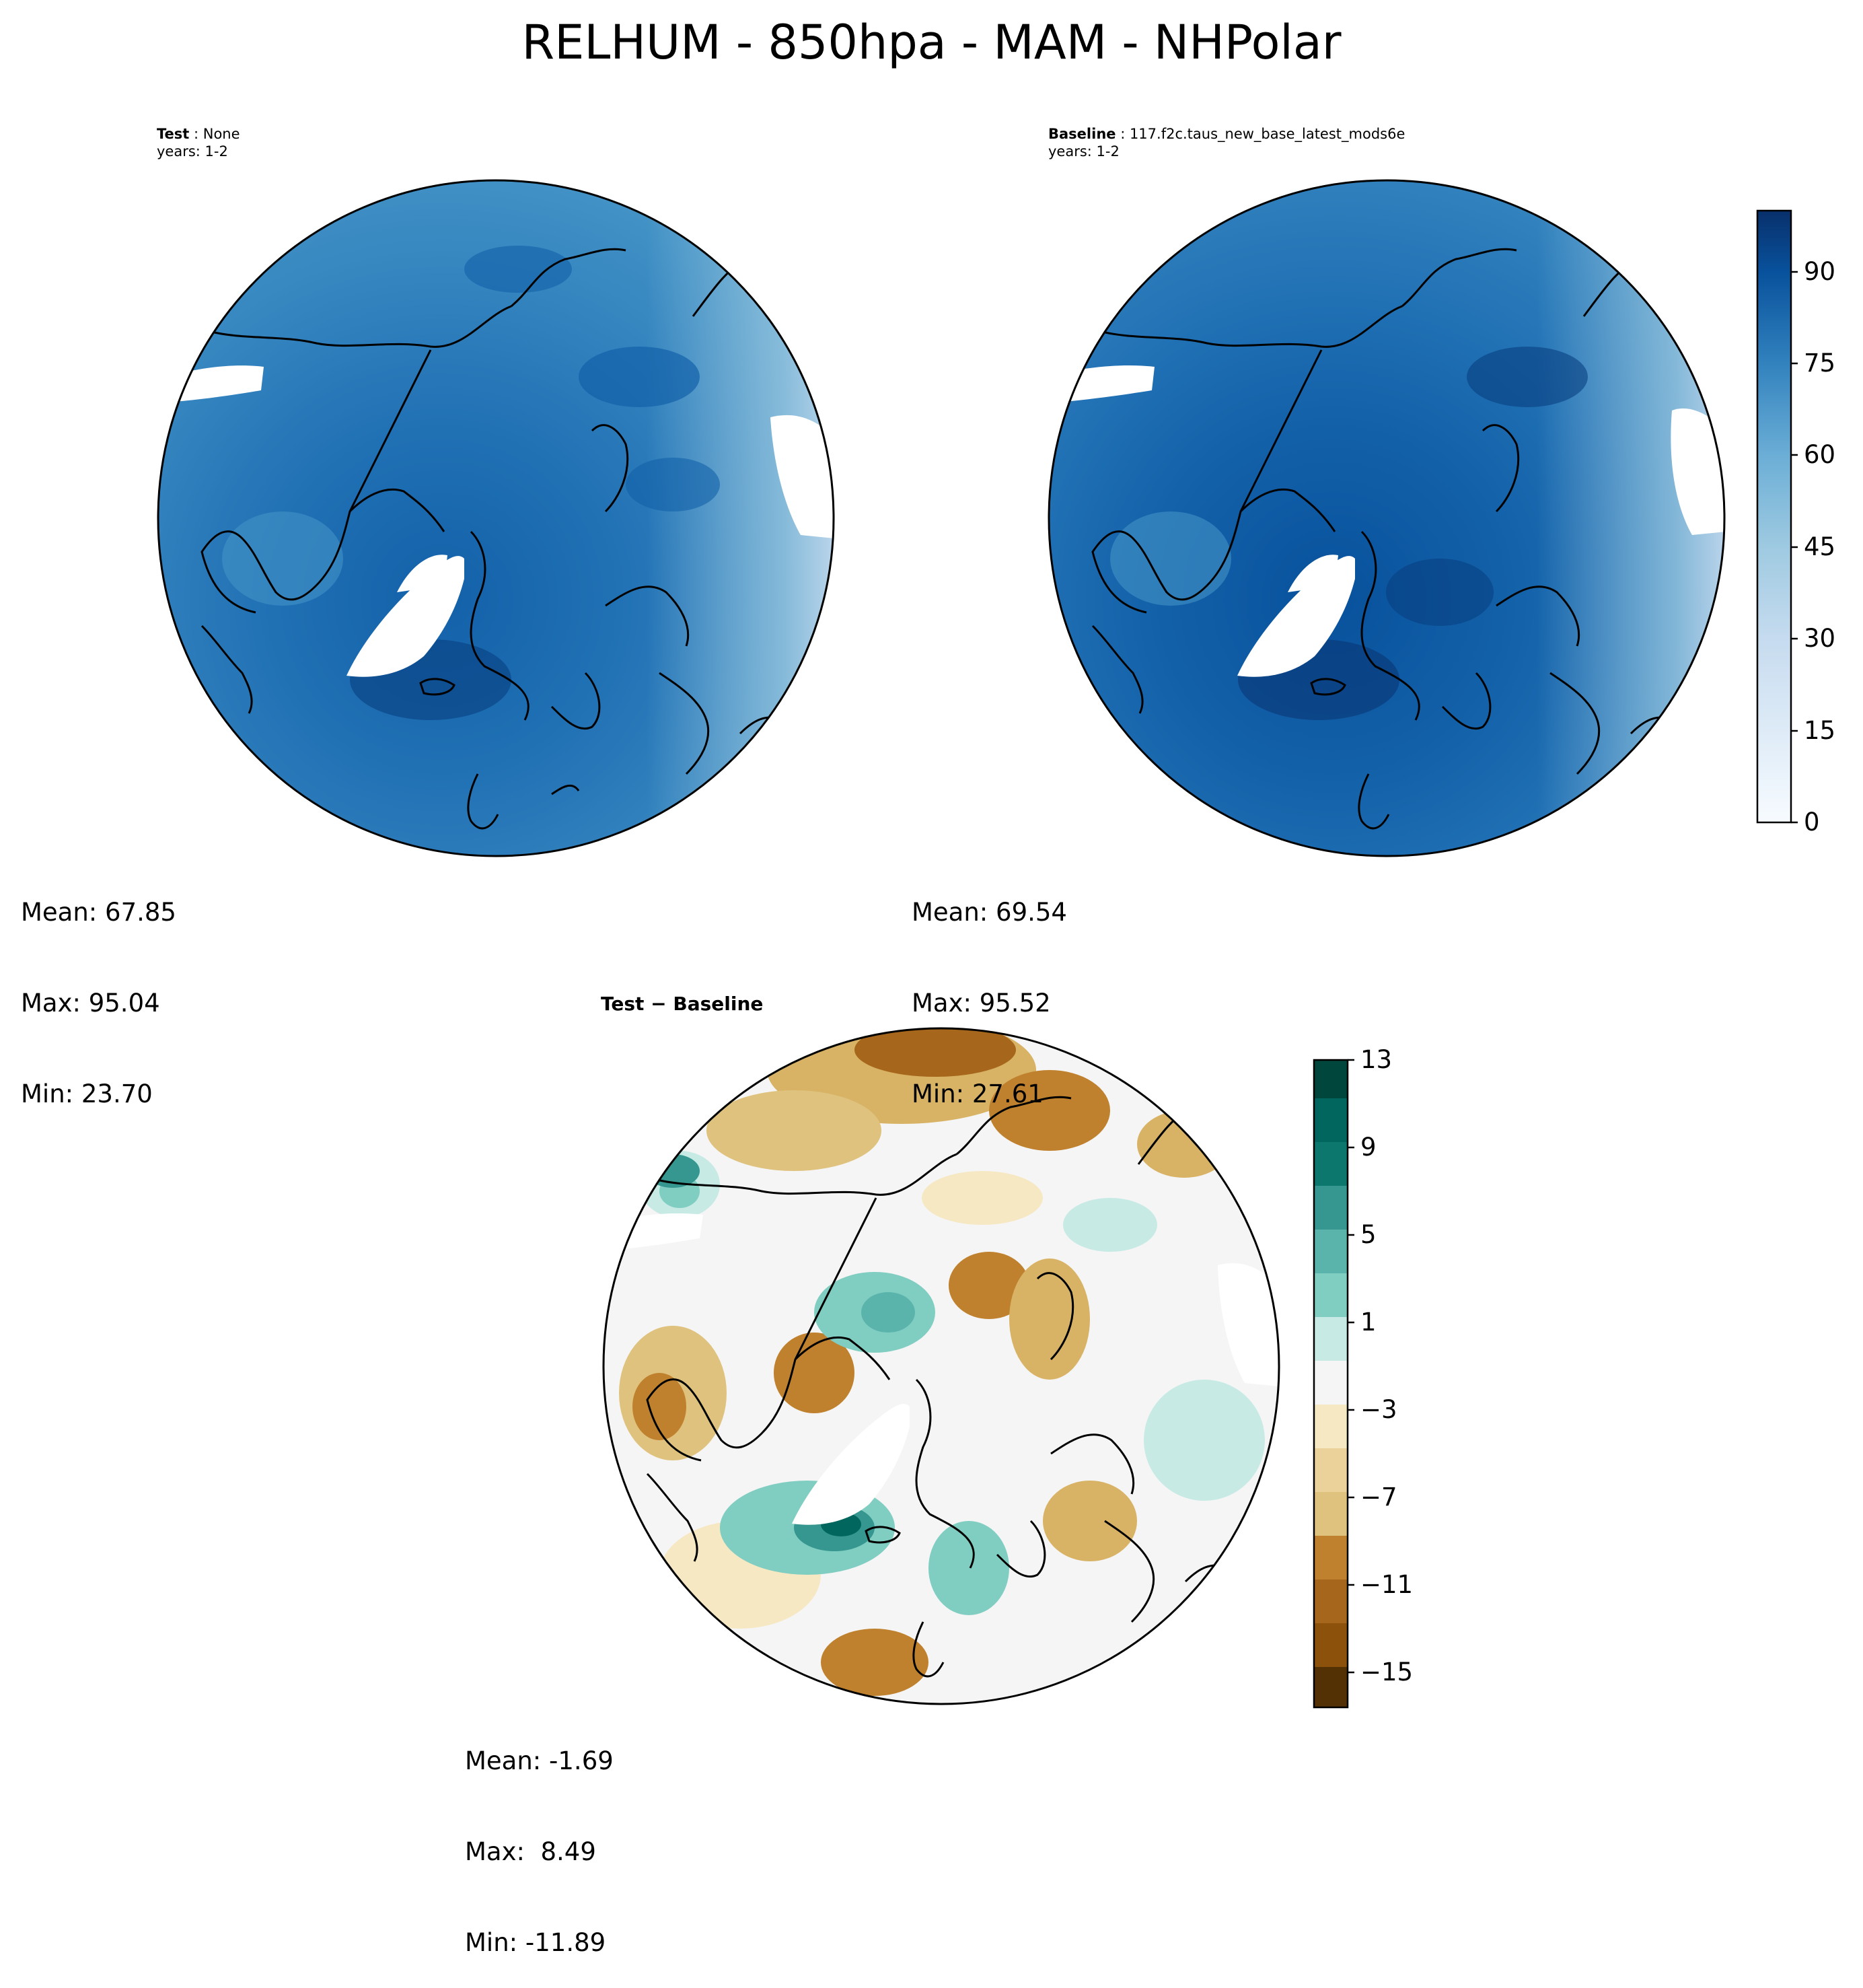 The height and width of the screenshot is (1988, 1863). I want to click on baseline-max: Max: 95.52, so click(981, 1003).